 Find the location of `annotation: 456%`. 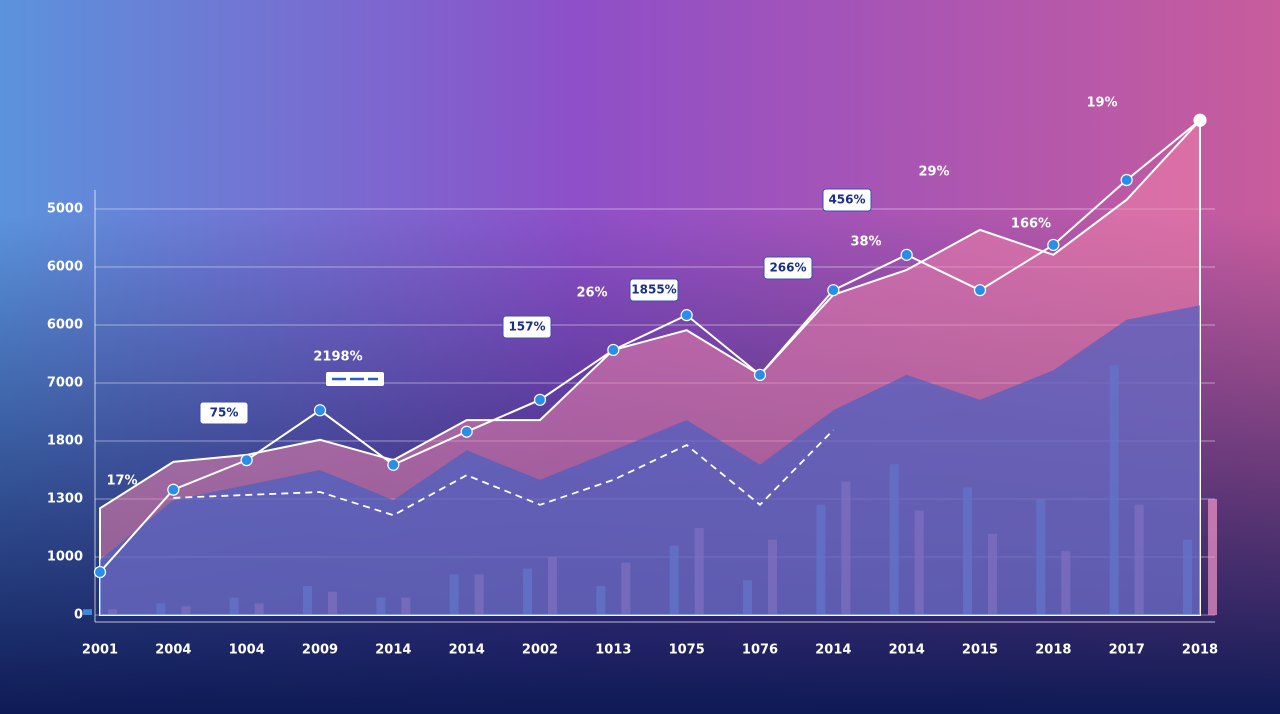

annotation: 456% is located at coordinates (846, 200).